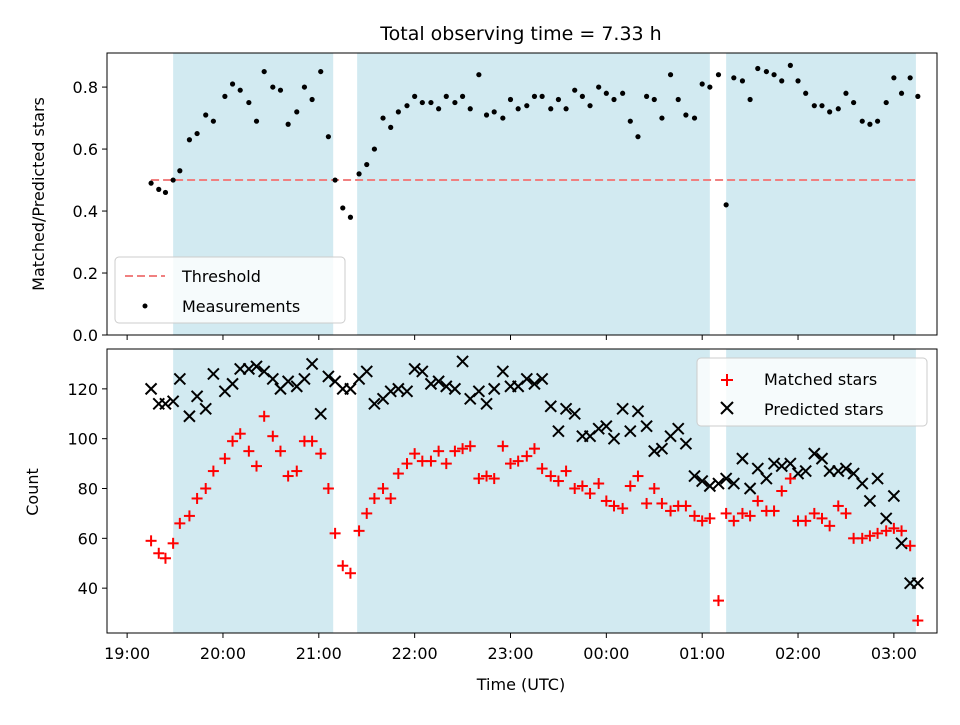 The image size is (960, 725). I want to click on bottom-y-ticks: 40 60 80 100 120, so click(87, 489).